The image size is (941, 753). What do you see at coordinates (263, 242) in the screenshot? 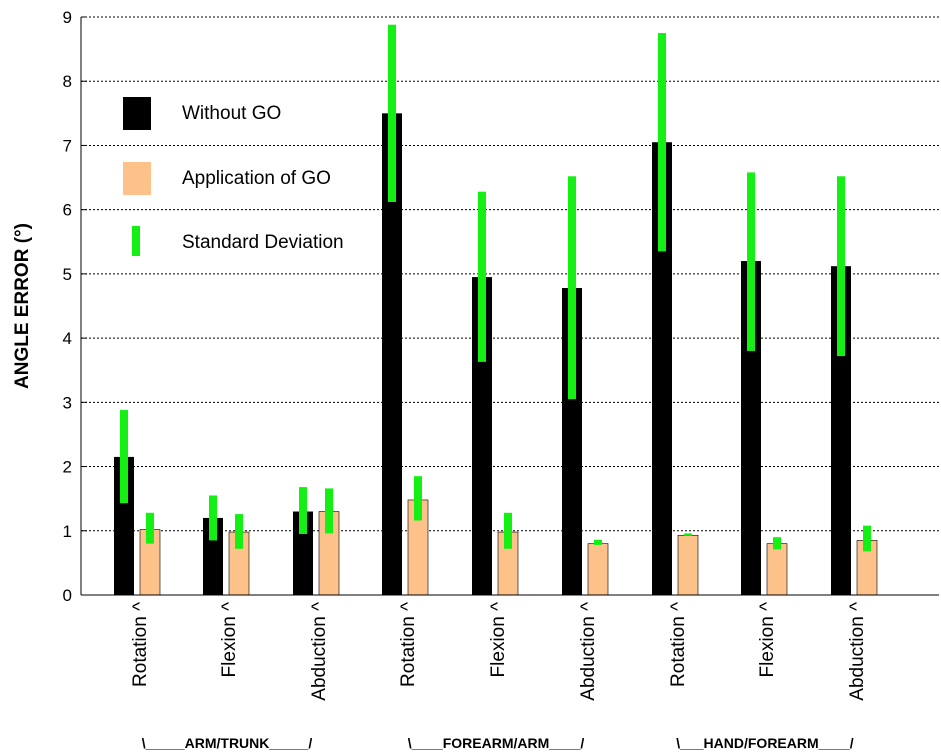
I see `legend-label-standard-deviation: Standard Deviation` at bounding box center [263, 242].